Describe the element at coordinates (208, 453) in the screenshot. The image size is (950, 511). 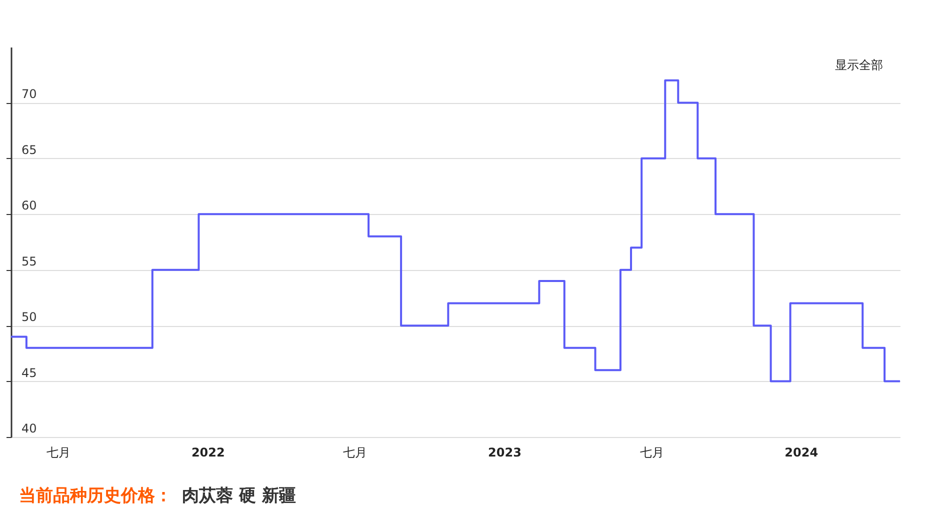
I see `x-tick-label: 2022` at that location.